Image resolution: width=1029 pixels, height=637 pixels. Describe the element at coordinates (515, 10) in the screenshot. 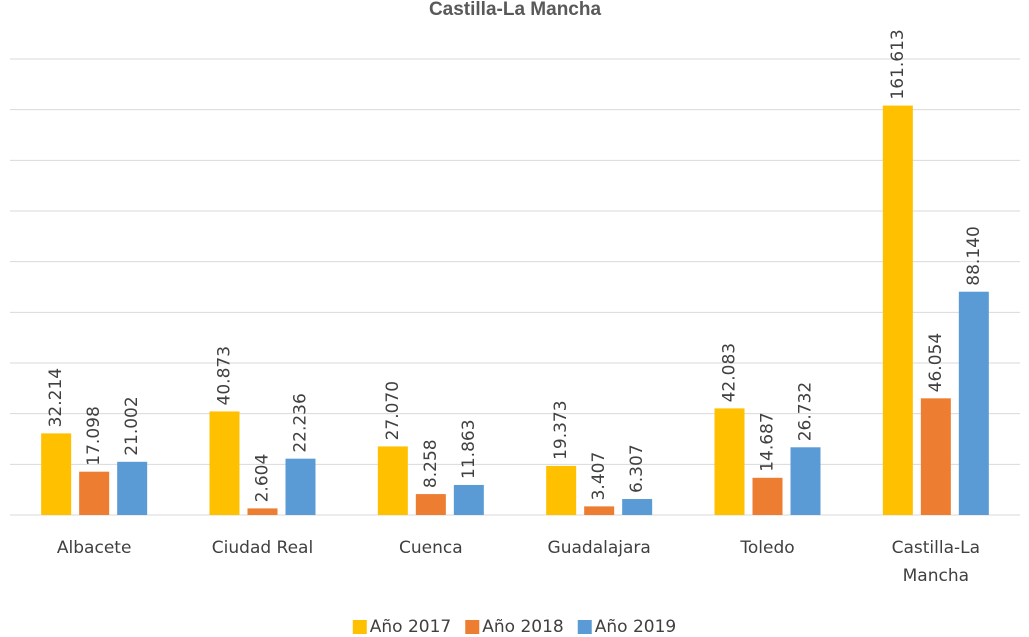

I see `chart-title: Castilla-La Mancha` at that location.